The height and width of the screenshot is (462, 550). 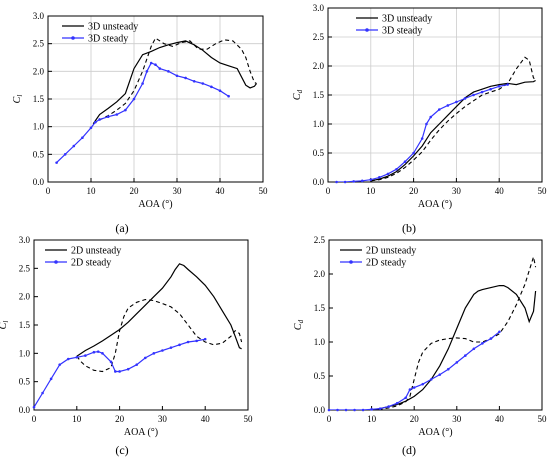 What do you see at coordinates (39, 44) in the screenshot?
I see `y-tick-label: 2.5` at bounding box center [39, 44].